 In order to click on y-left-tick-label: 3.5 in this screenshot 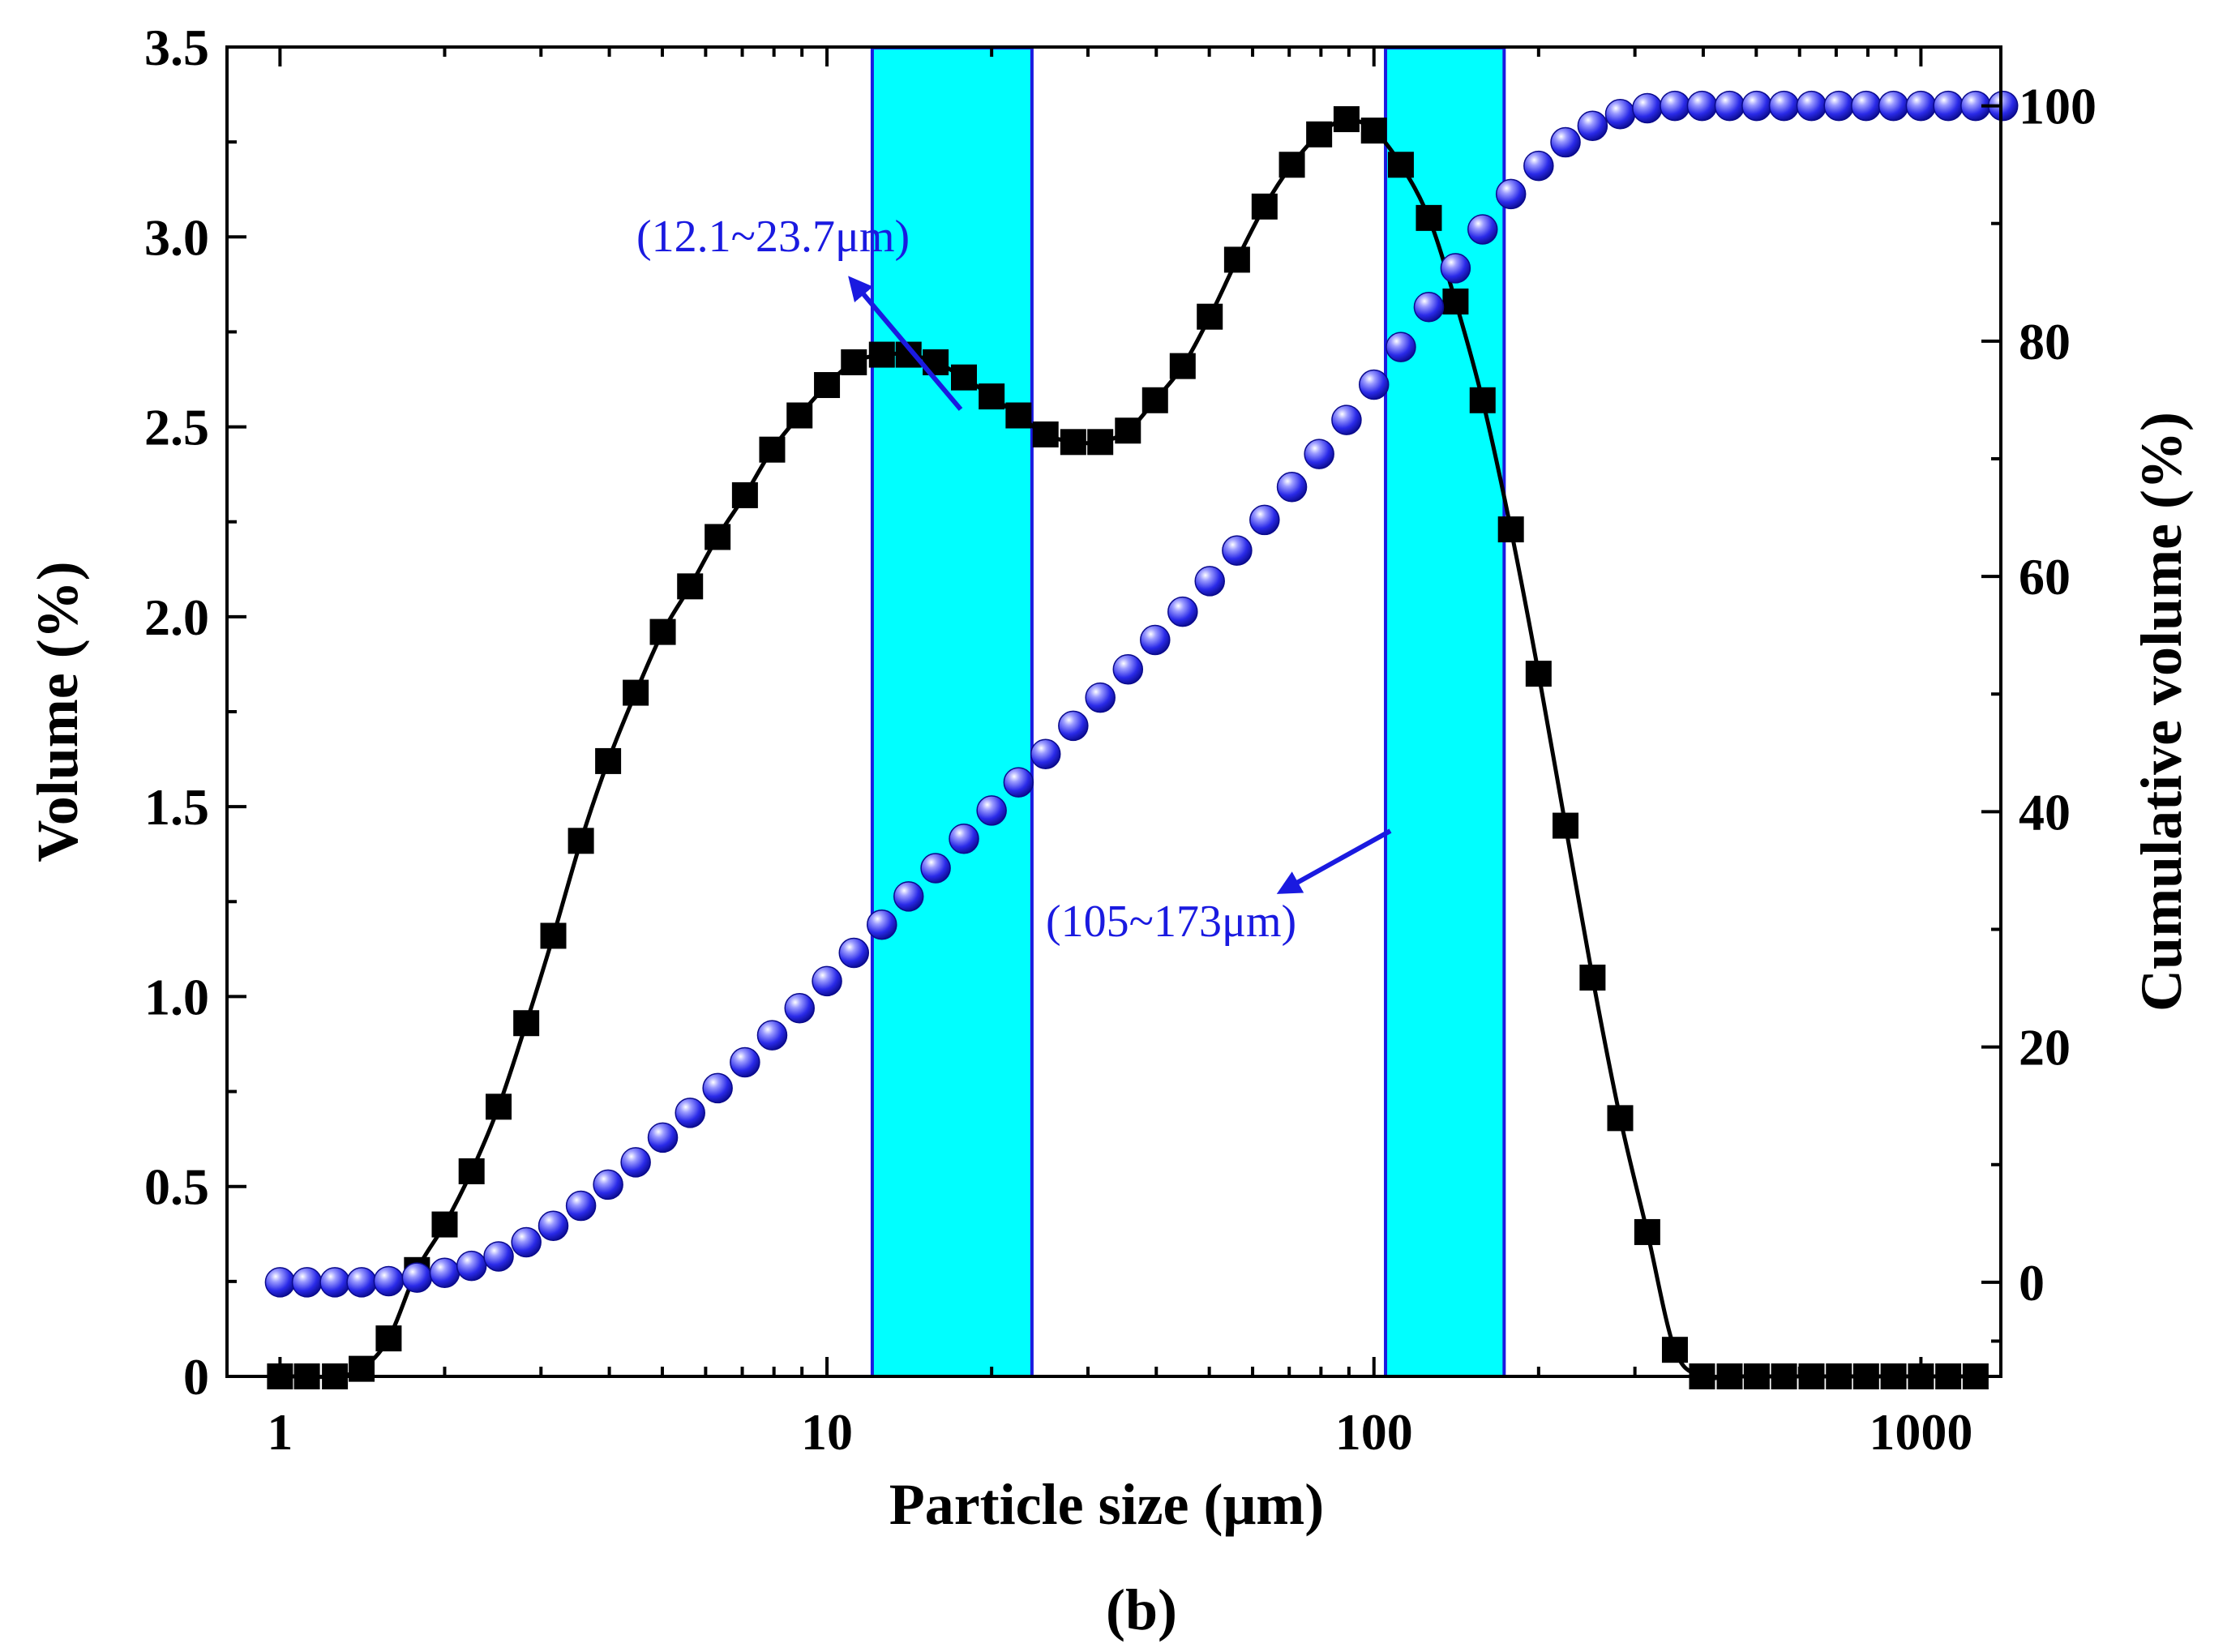, I will do `click(176, 48)`.